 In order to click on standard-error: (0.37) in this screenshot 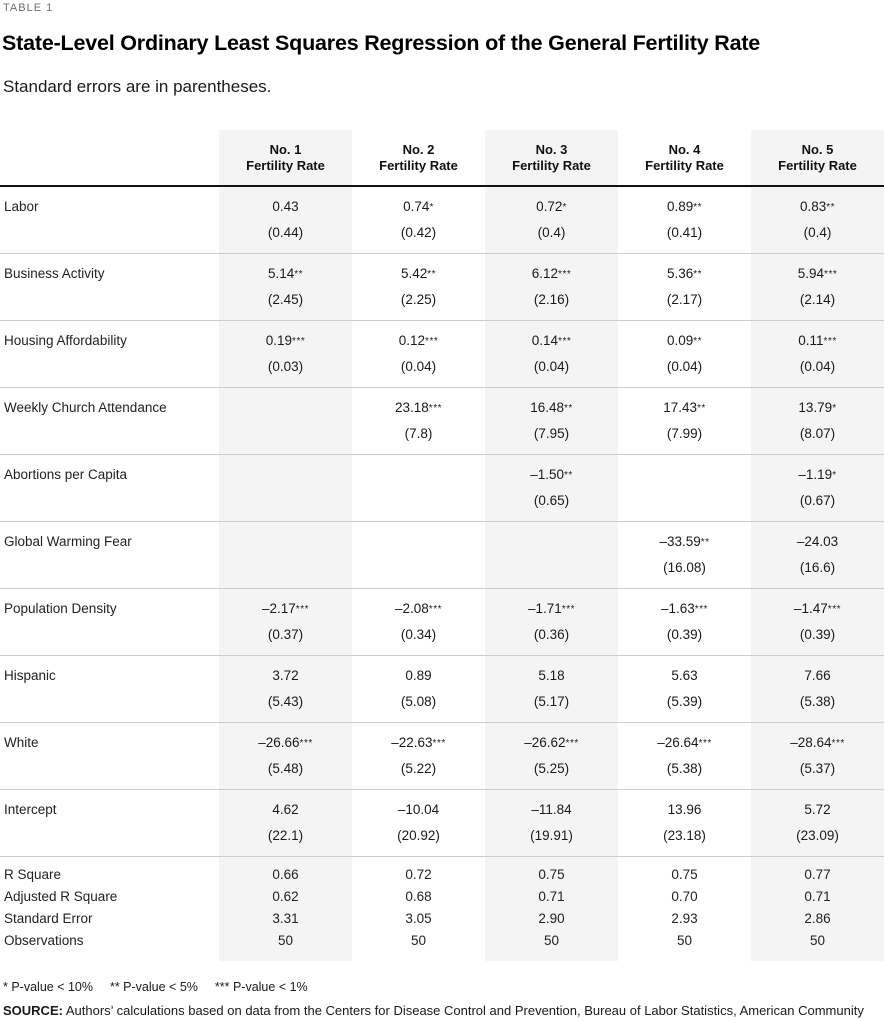, I will do `click(285, 634)`.